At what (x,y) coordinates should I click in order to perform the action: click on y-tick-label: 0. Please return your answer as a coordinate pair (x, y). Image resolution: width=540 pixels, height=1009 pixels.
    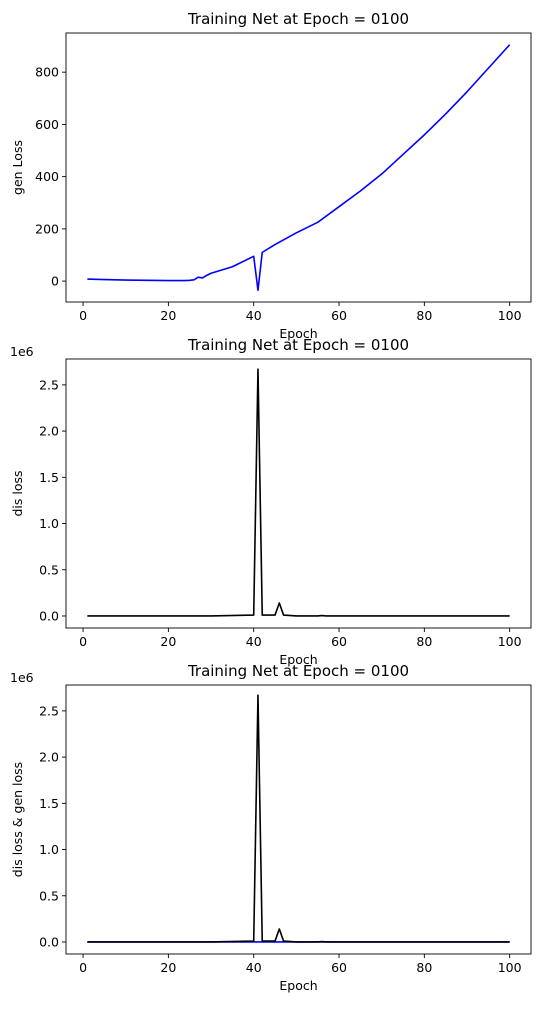
    Looking at the image, I should click on (55, 281).